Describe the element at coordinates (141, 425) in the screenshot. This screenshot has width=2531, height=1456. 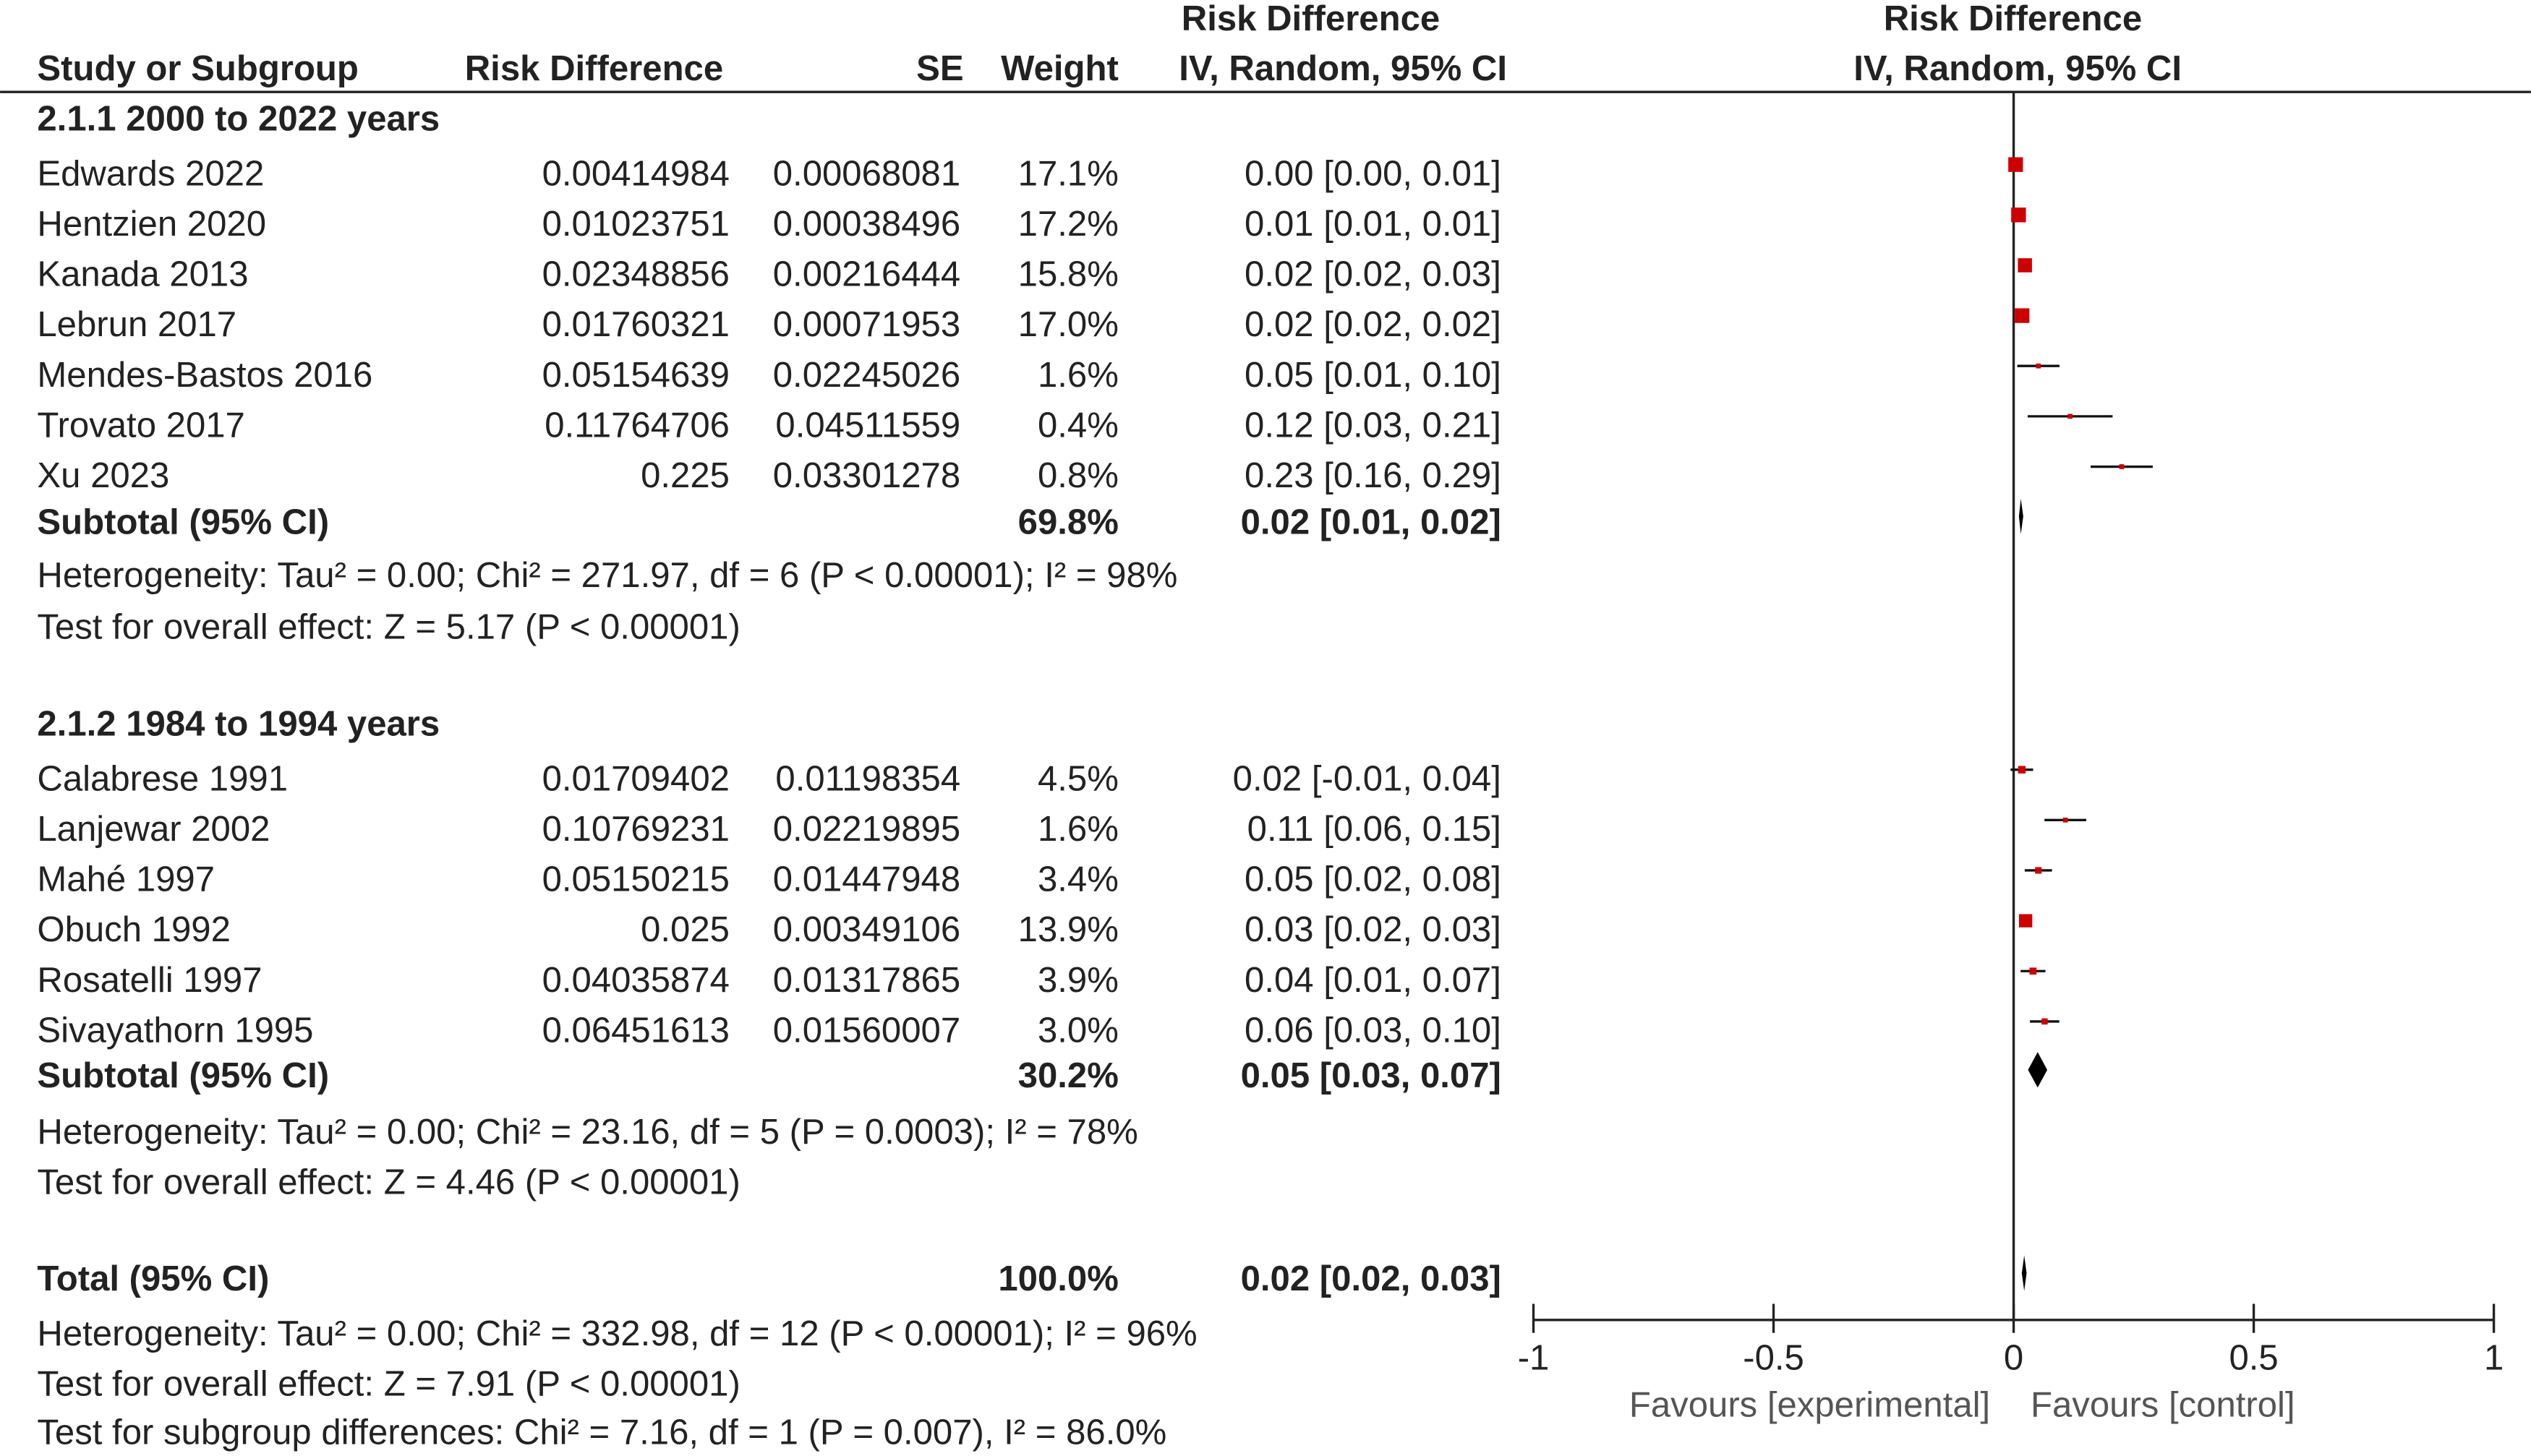
I see `study-name: Trovato 2017` at that location.